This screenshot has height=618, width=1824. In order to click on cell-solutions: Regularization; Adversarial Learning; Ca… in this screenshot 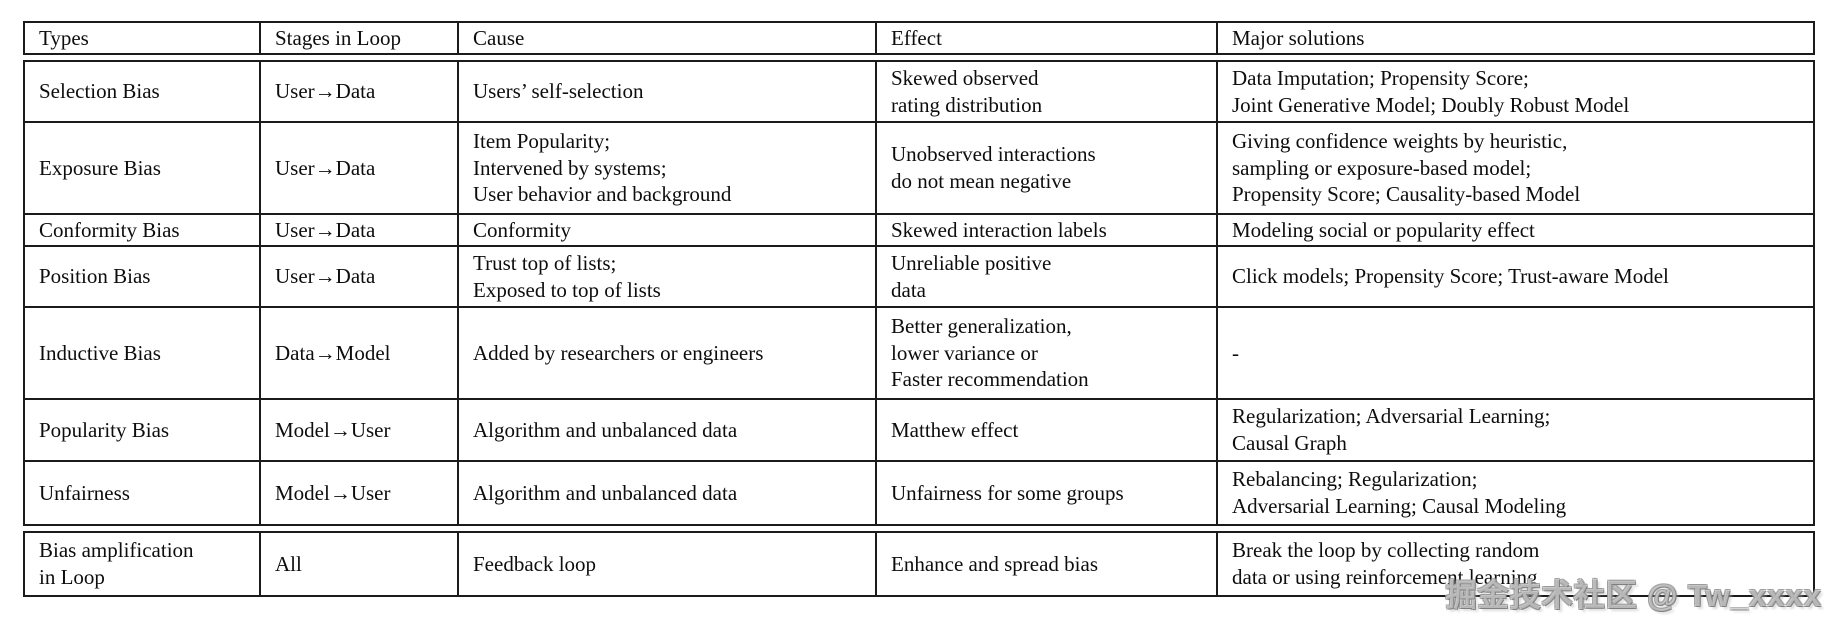, I will do `click(1391, 429)`.